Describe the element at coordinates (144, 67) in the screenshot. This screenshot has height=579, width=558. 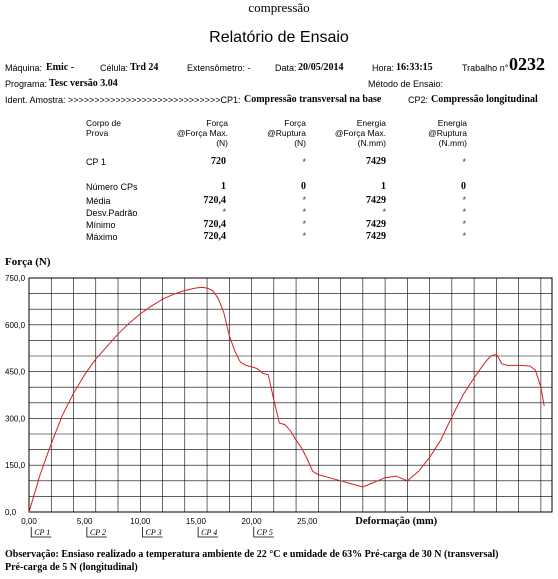
I see `celula-value: Trd 24` at that location.